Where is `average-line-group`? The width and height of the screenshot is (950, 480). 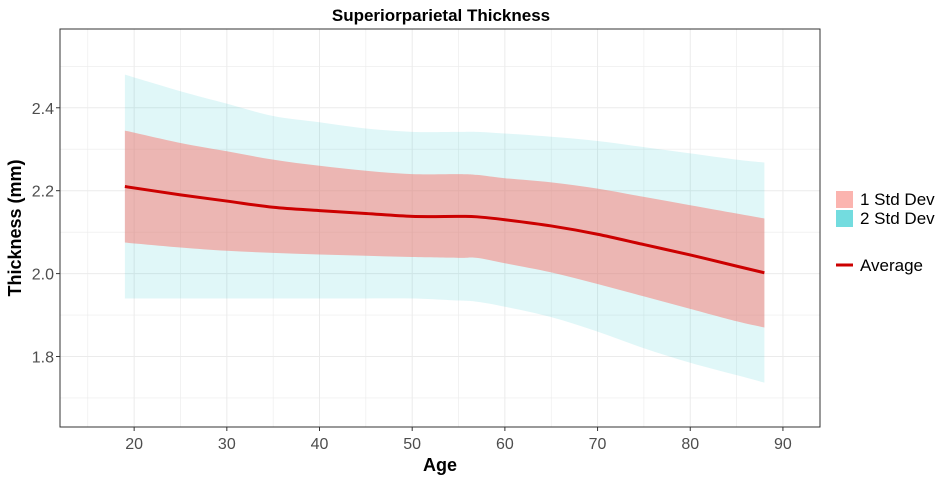 average-line-group is located at coordinates (444, 230).